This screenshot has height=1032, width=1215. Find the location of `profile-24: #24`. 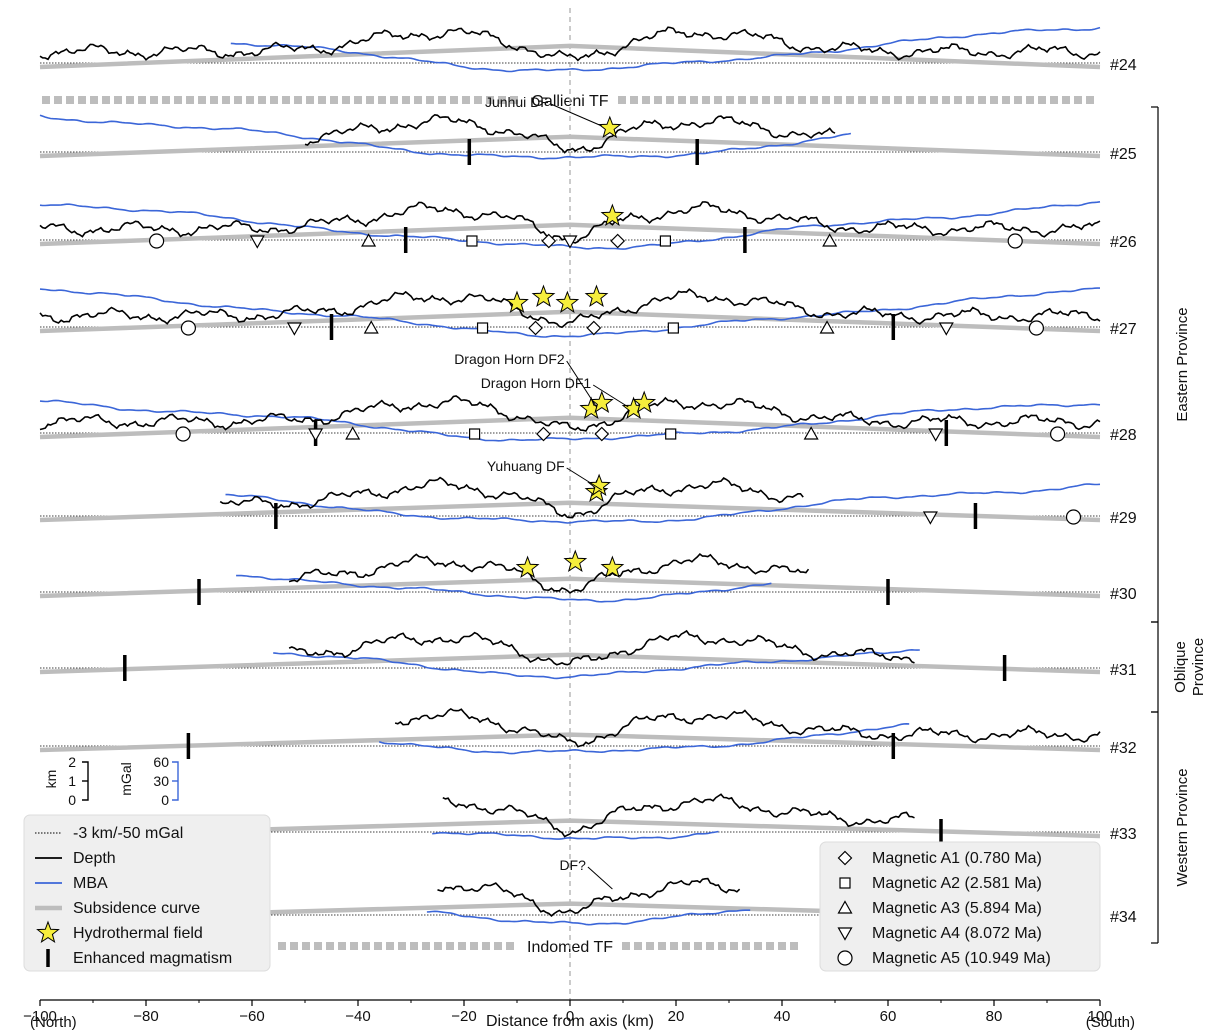

profile-24: #24 is located at coordinates (588, 50).